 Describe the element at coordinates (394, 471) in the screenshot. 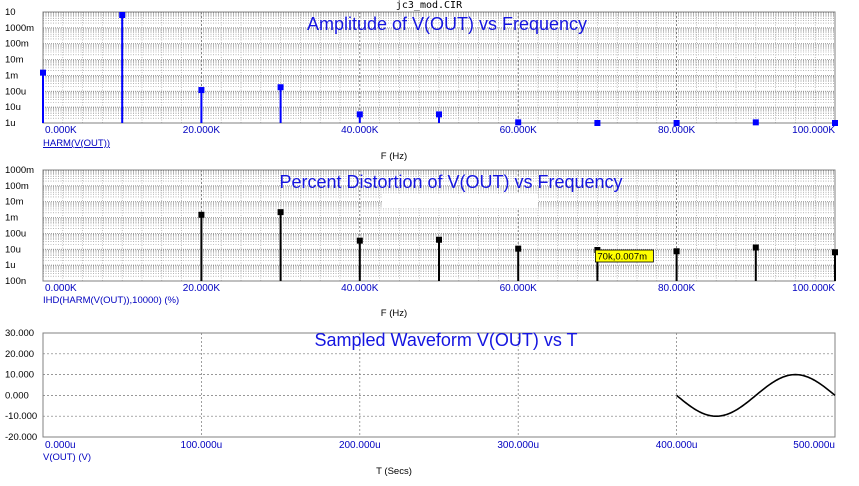

I see `x-axis-label: T (Secs)` at that location.